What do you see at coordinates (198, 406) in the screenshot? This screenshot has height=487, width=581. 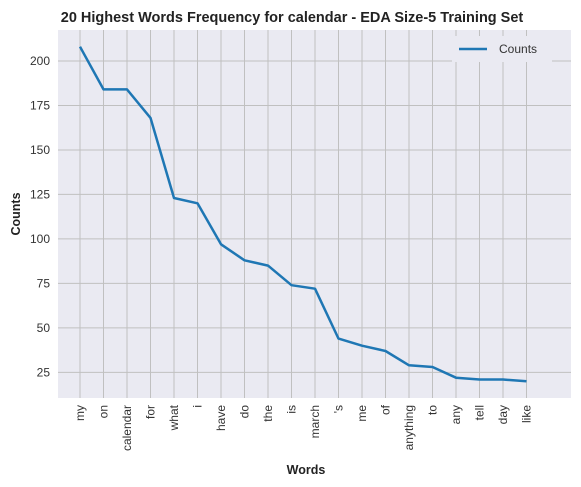 I see `x-tick-label: i` at bounding box center [198, 406].